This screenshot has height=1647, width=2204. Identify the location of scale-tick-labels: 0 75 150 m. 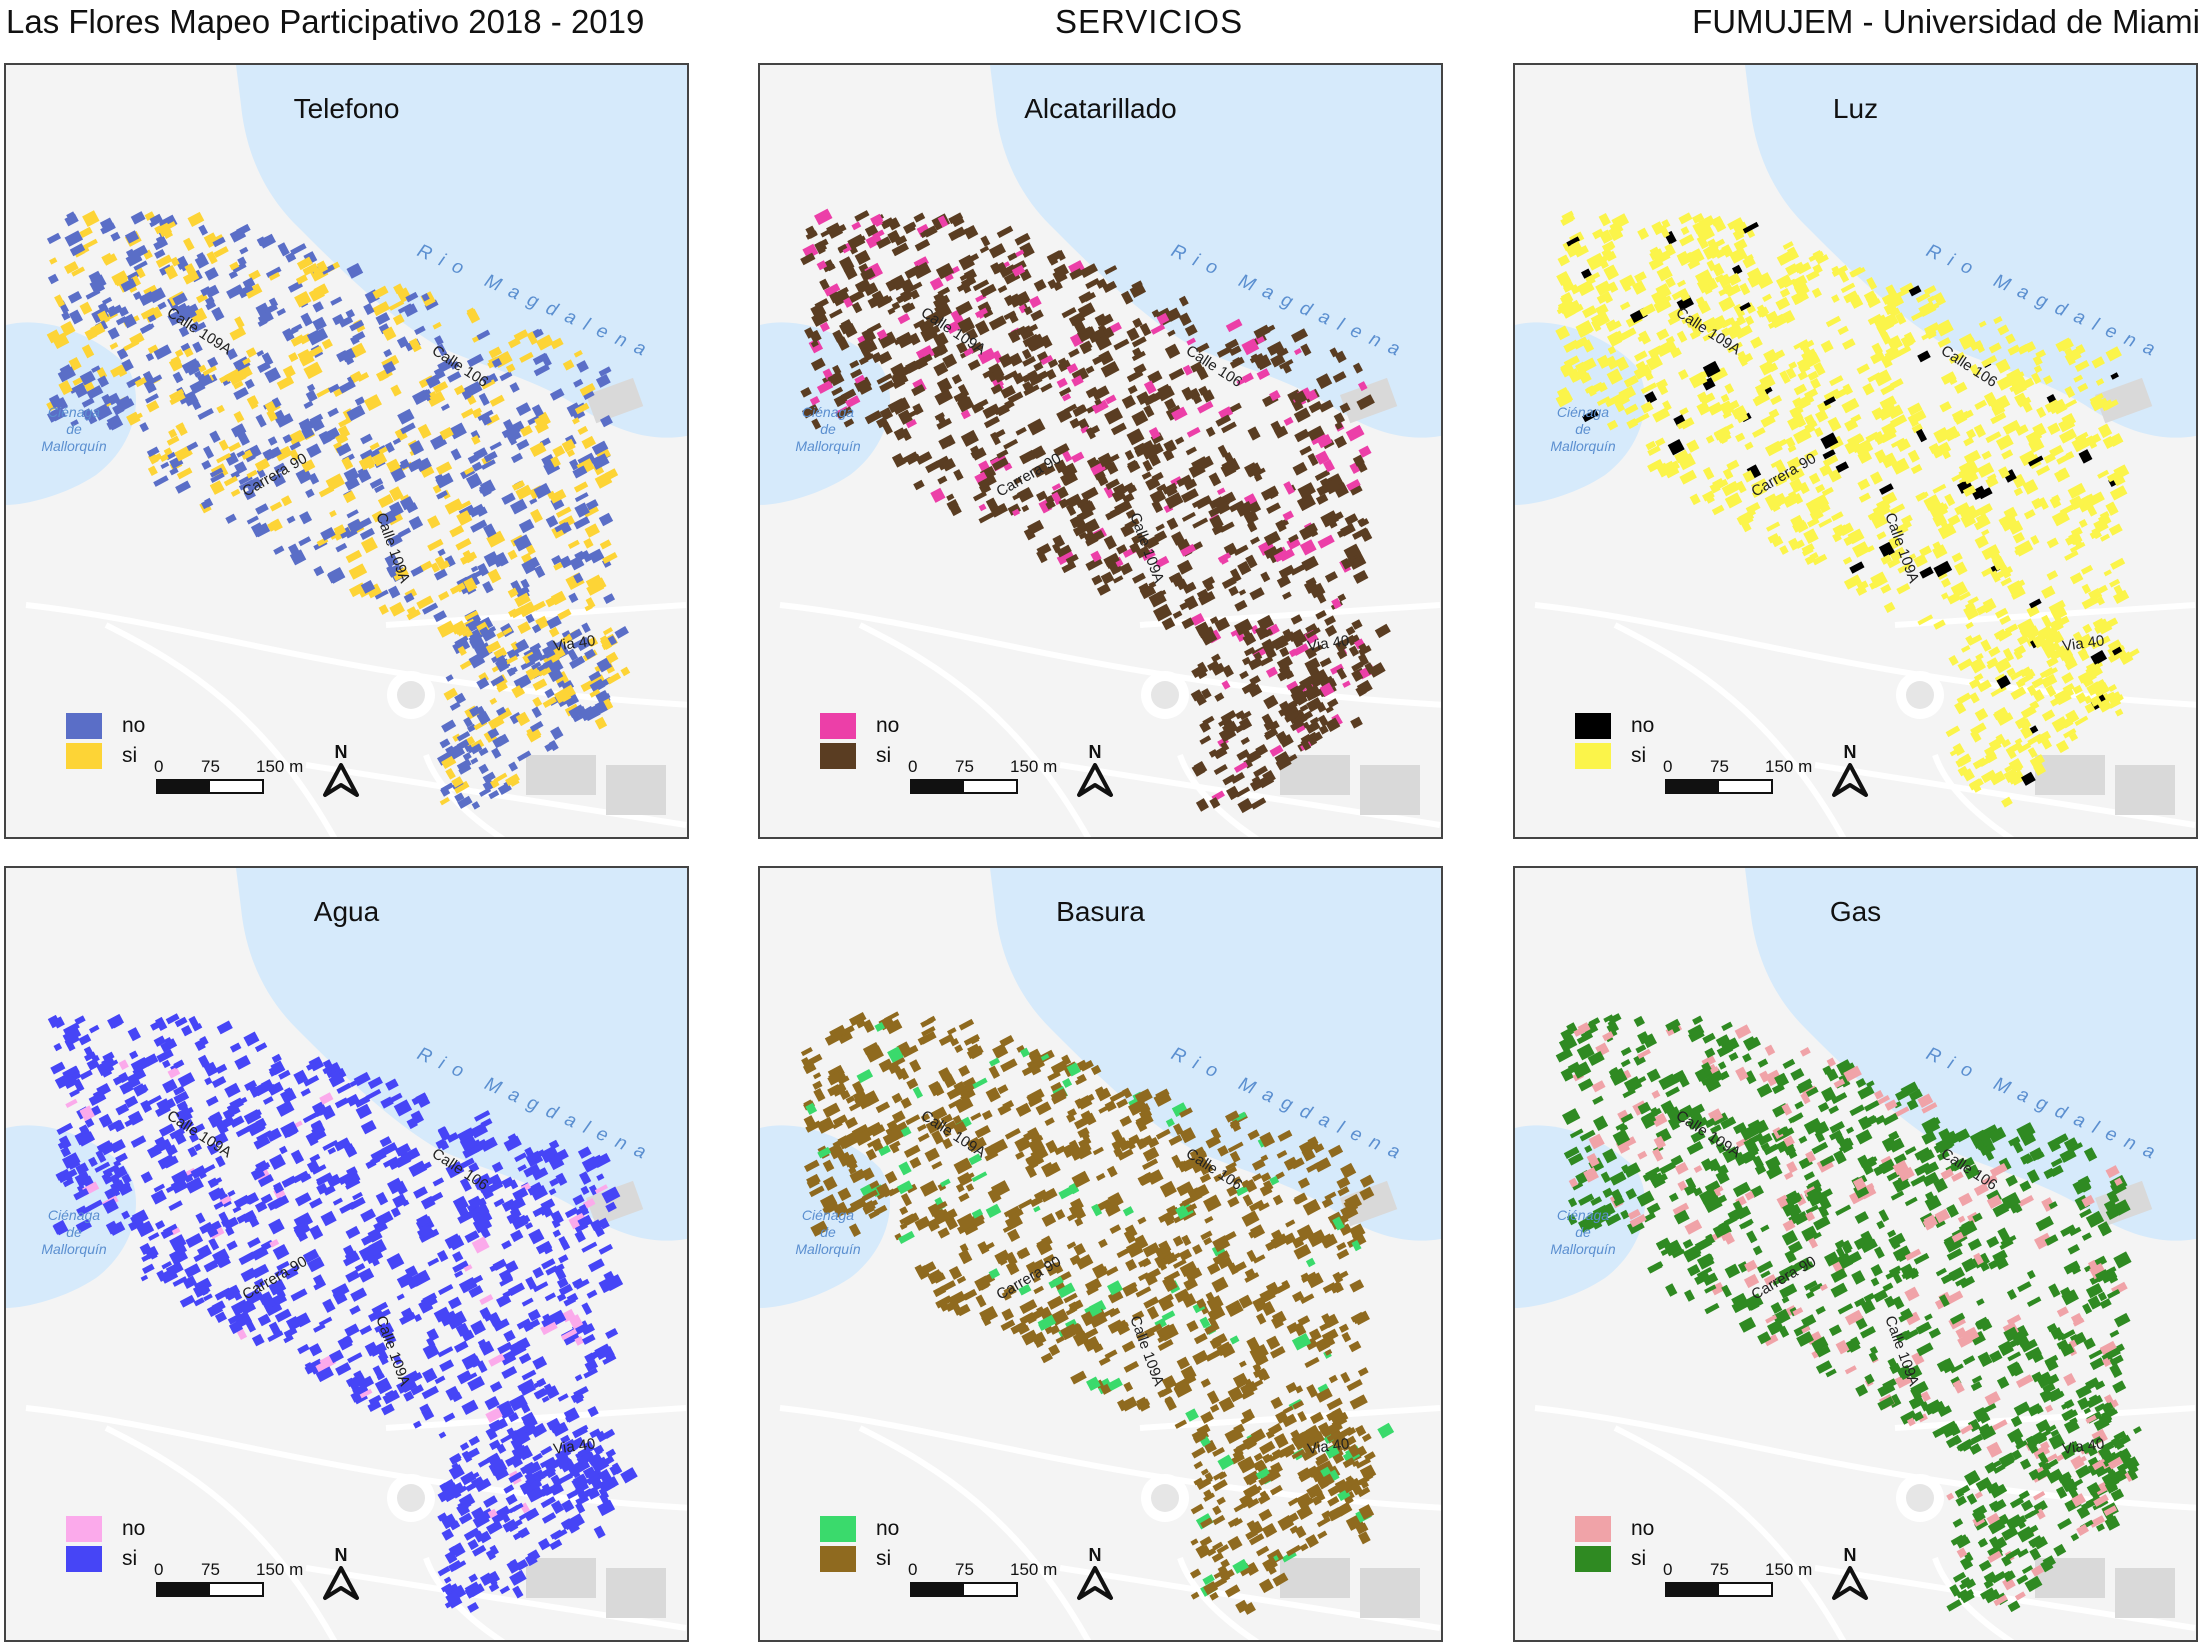
(255, 768).